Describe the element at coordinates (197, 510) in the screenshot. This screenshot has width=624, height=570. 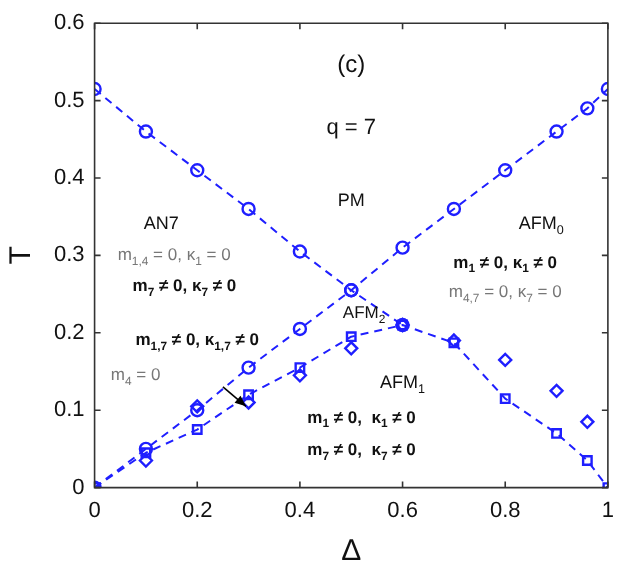
I see `x-tick-label: 0.2` at that location.